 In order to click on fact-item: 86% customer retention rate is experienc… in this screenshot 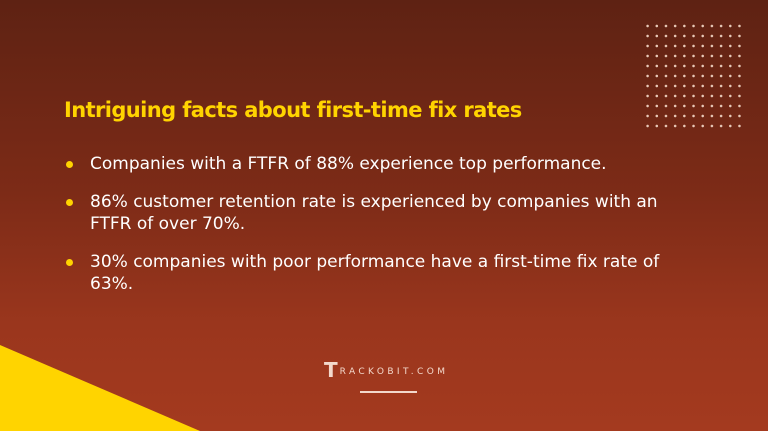, I will do `click(374, 213)`.